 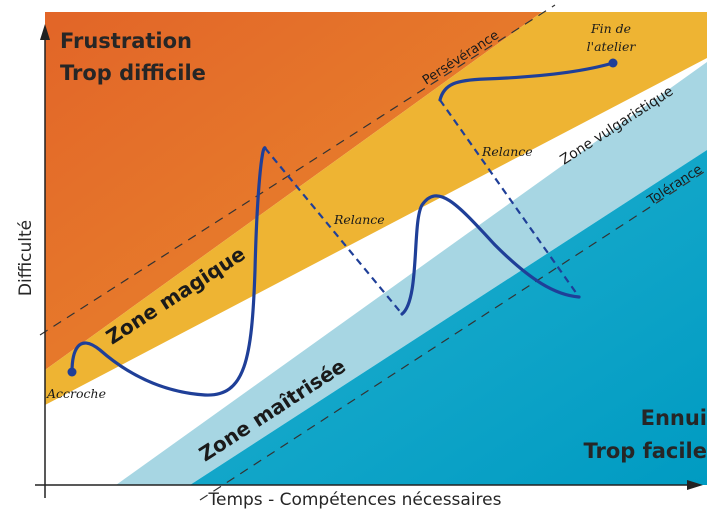 I want to click on end-point-marker, so click(x=613, y=63).